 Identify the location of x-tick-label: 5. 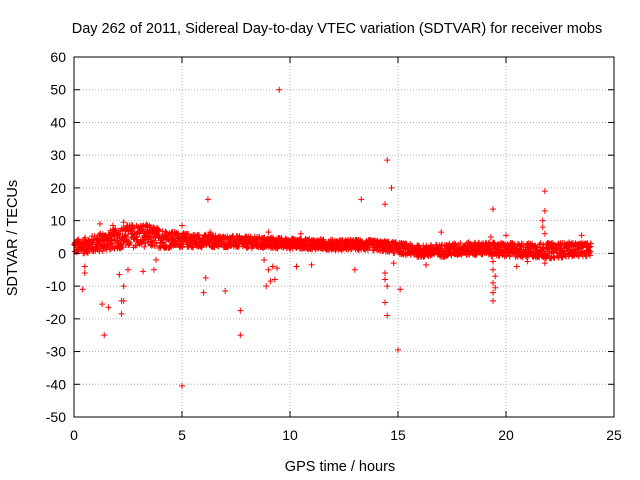
(182, 435).